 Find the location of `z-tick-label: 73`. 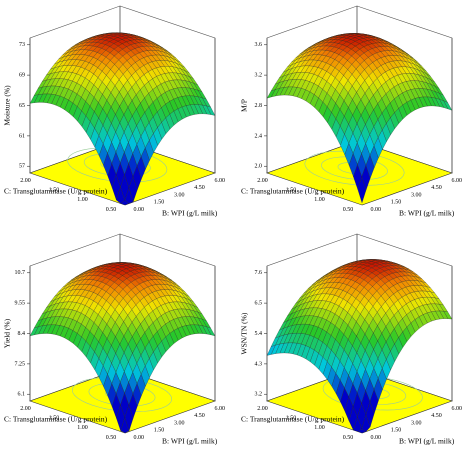

z-tick-label: 73 is located at coordinates (22, 45).